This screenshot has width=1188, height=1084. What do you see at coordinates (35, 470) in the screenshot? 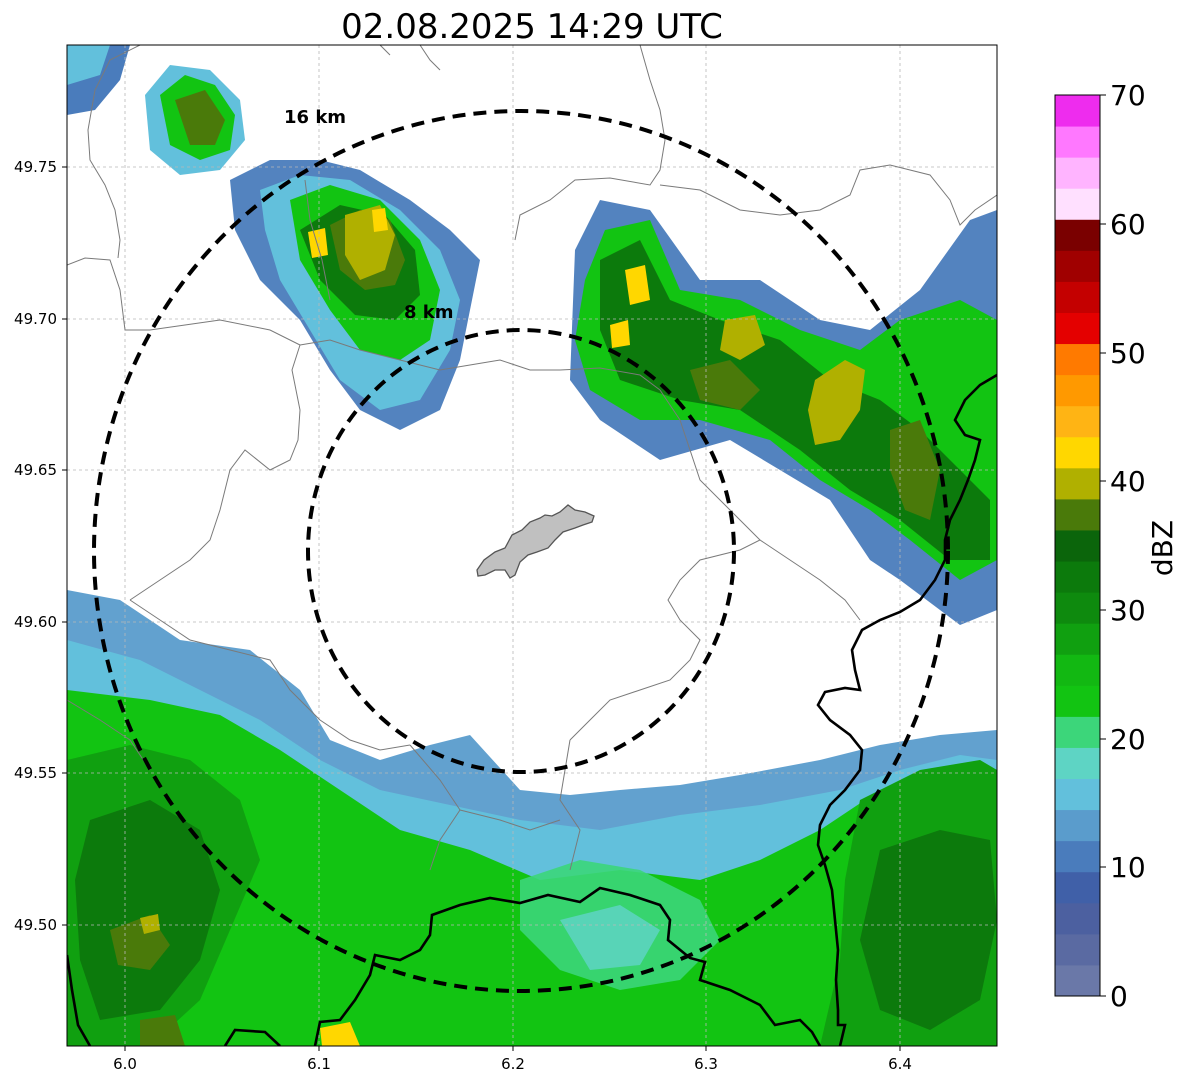
I see `y-tick-label: 49.65` at bounding box center [35, 470].